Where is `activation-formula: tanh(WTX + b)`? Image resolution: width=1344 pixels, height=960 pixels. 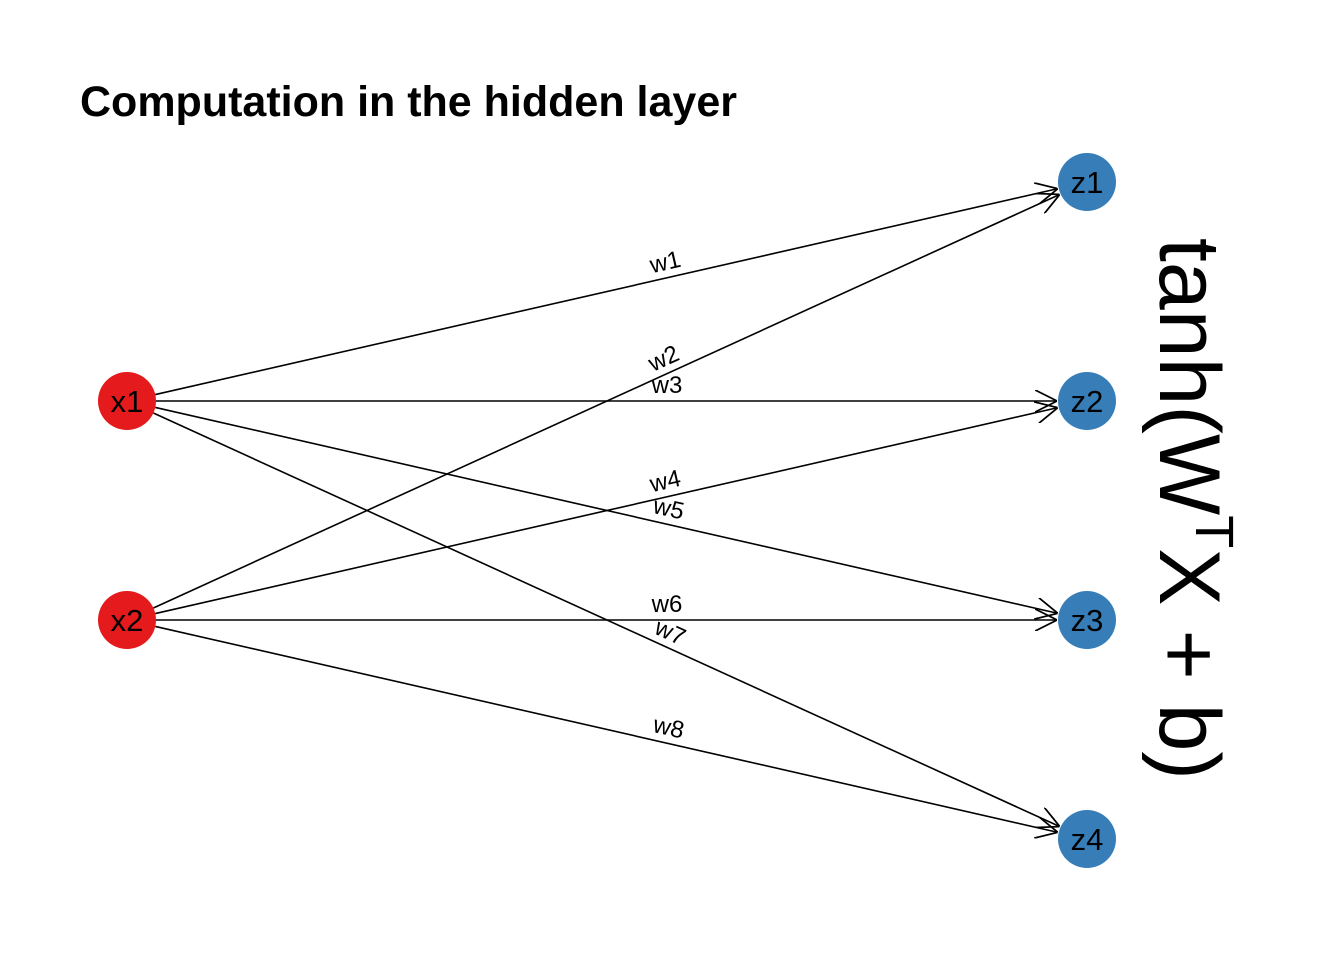
activation-formula: tanh(WTX + b) is located at coordinates (1192, 509).